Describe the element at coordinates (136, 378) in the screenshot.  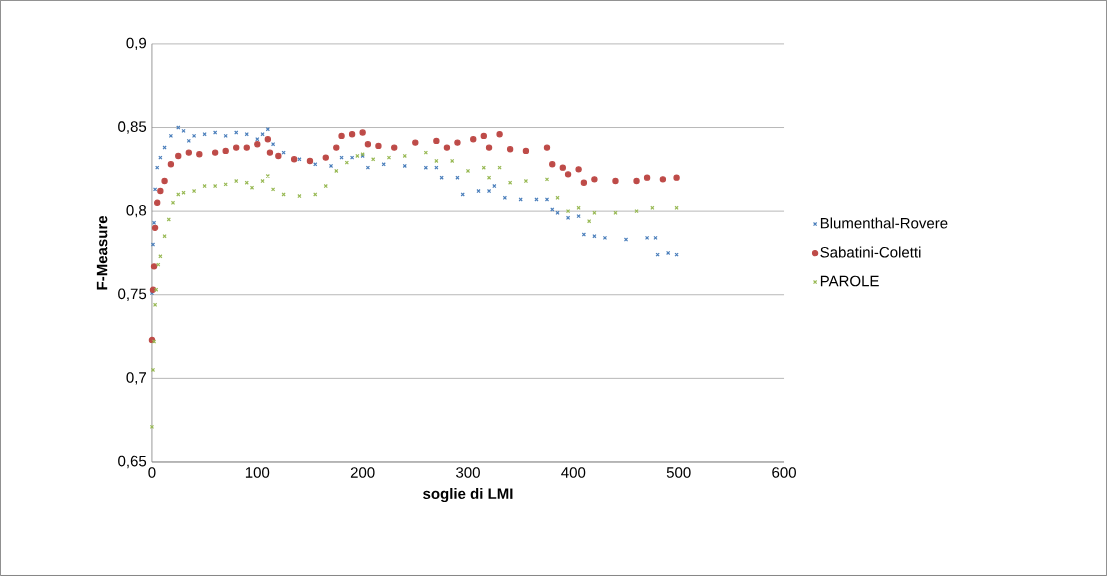
I see `y-tick-label: 0,7` at that location.